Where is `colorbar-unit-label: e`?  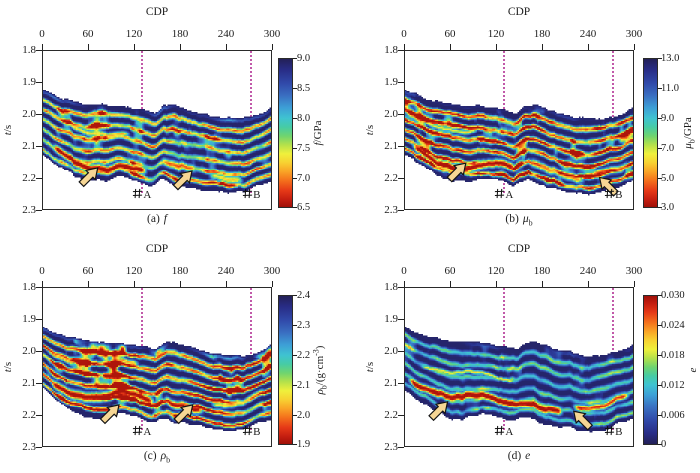 colorbar-unit-label: e is located at coordinates (692, 370).